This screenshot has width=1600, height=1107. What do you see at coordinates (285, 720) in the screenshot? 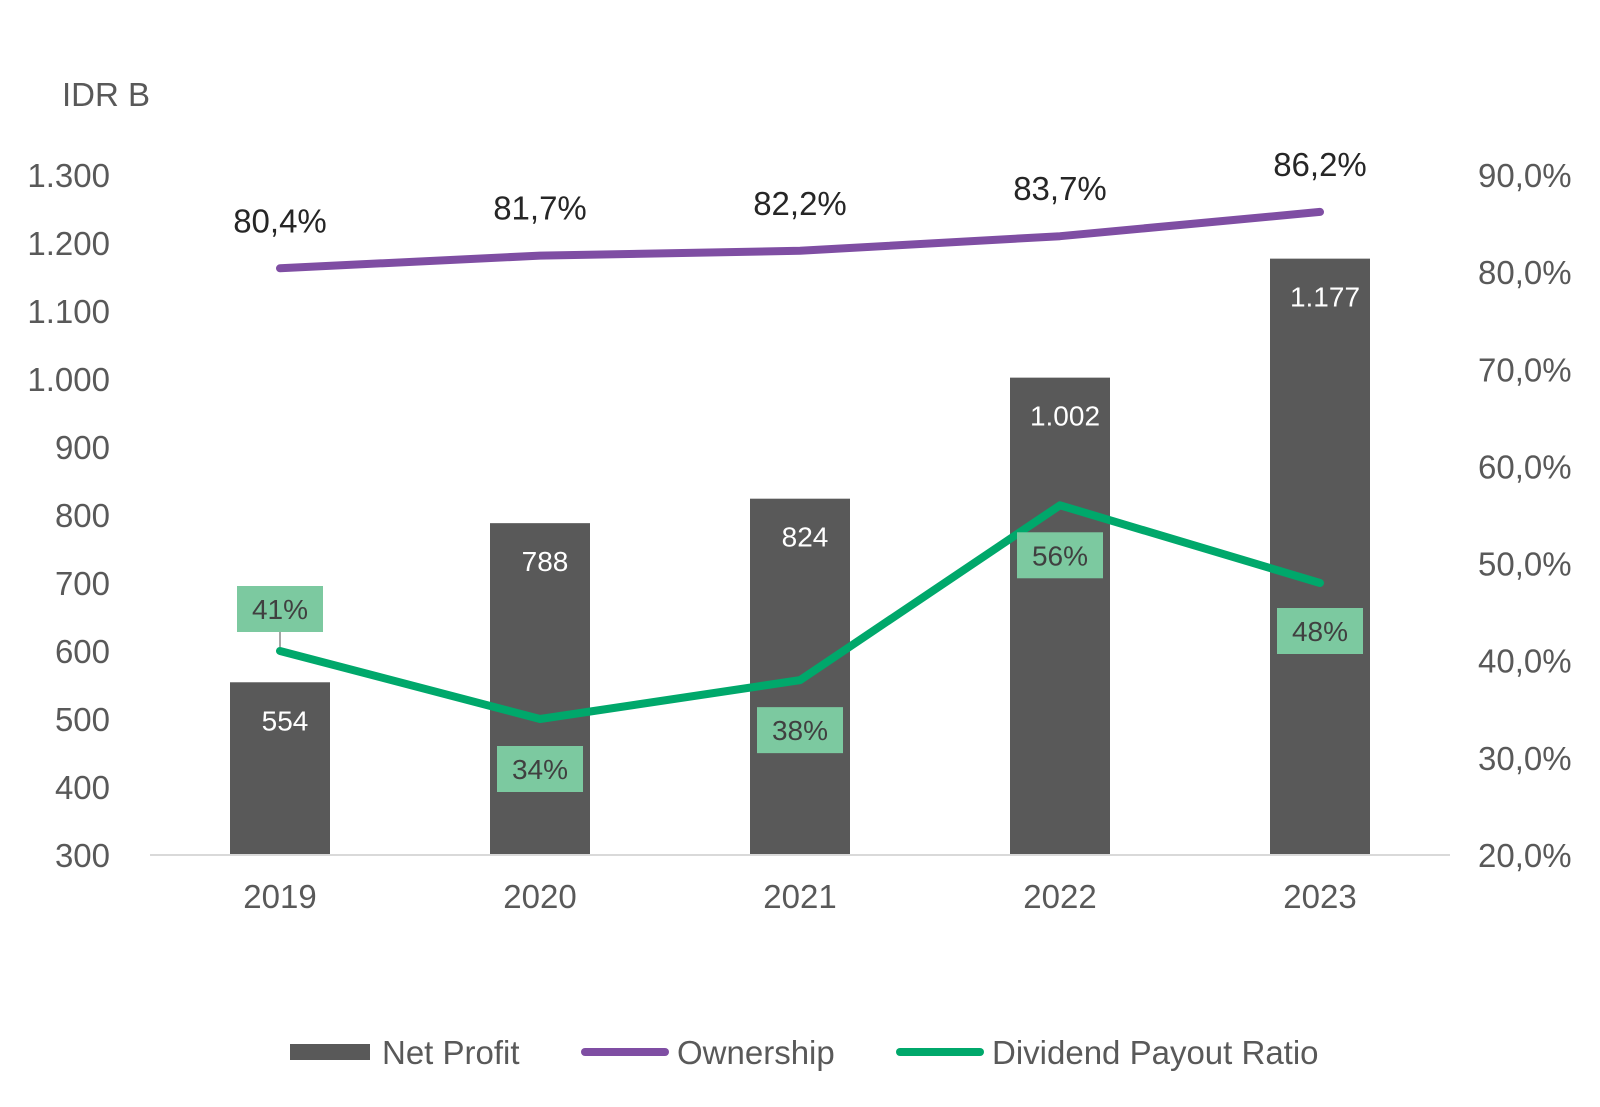
I see `net-profit-data-label: 554` at bounding box center [285, 720].